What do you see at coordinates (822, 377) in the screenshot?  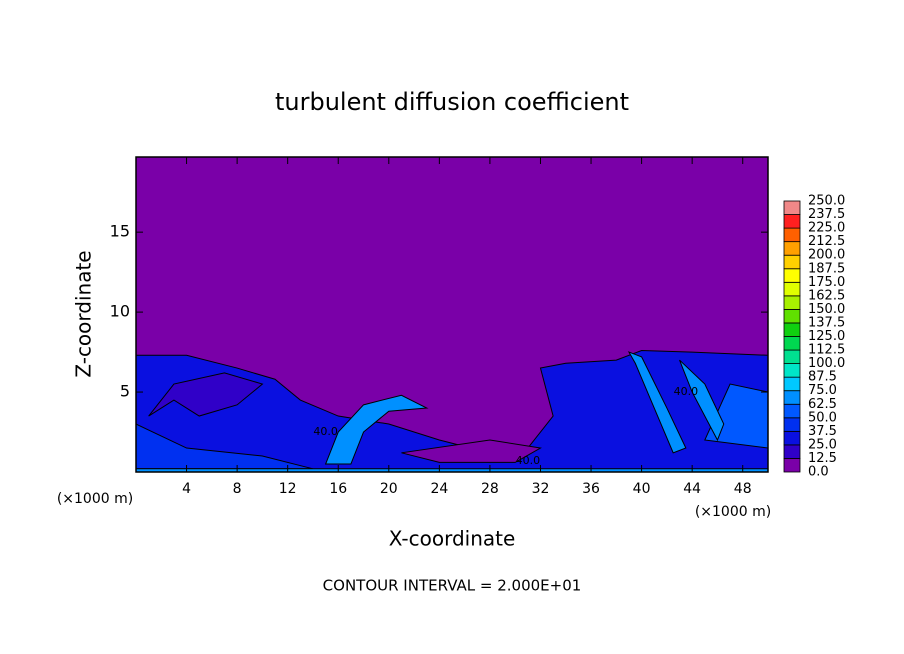 I see `colorbar-label: 87.5` at bounding box center [822, 377].